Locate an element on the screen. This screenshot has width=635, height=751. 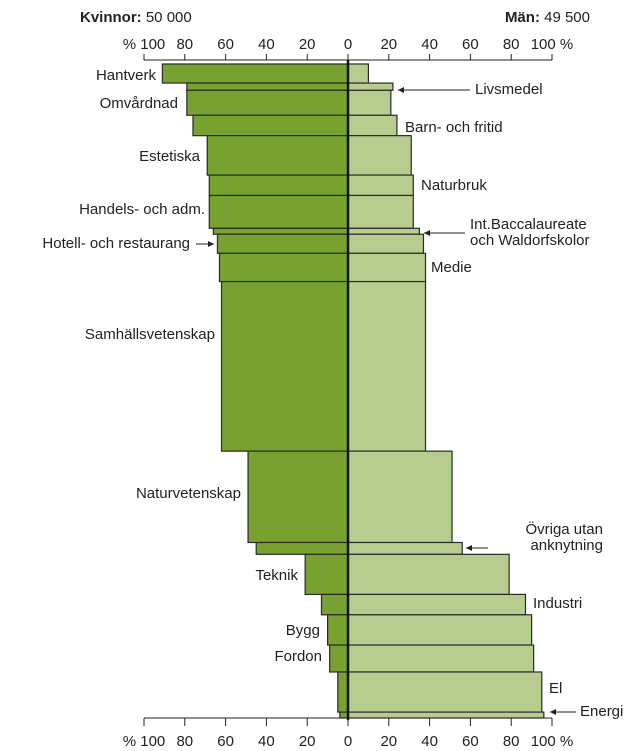
category-label: Livsmedel is located at coordinates (509, 89).